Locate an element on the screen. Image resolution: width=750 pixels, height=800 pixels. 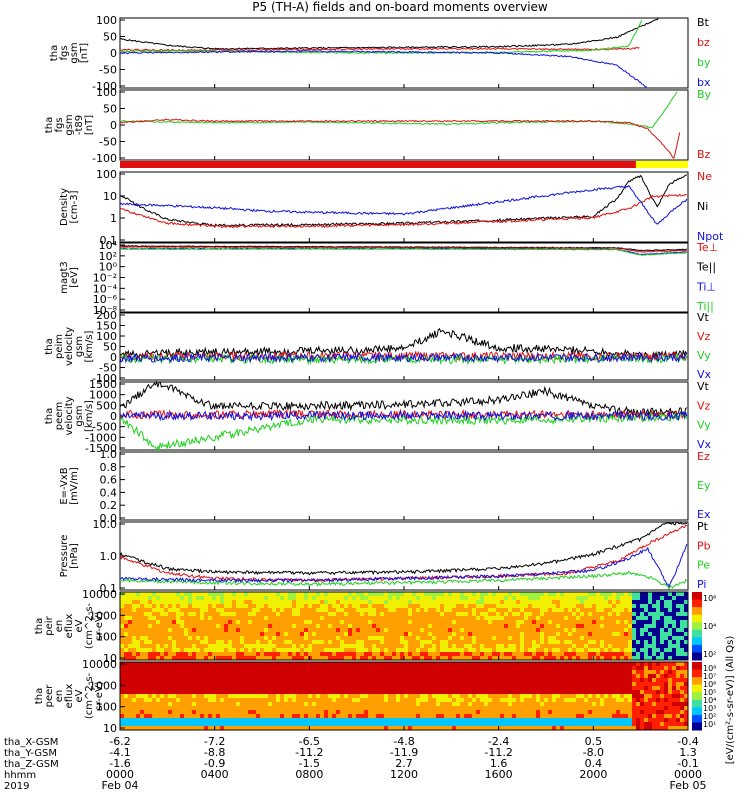
legend-Ni: Ni is located at coordinates (702, 206).